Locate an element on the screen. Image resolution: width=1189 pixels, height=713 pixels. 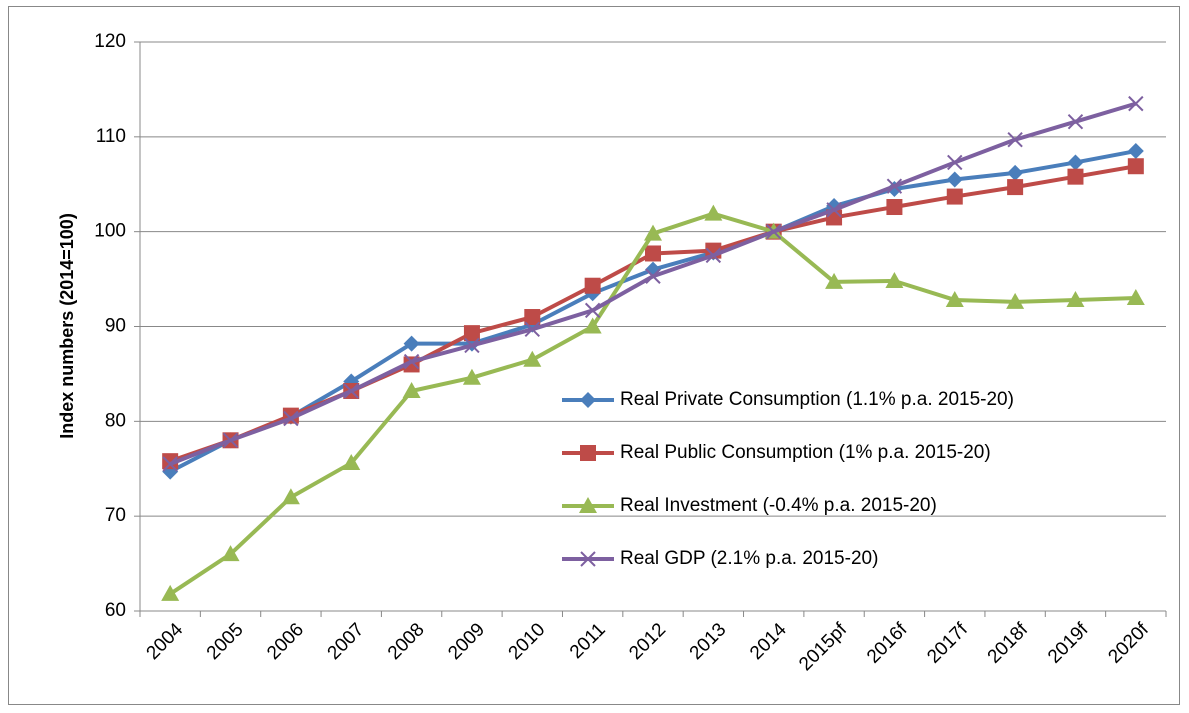
y-tick-label: 100 is located at coordinates (110, 231).